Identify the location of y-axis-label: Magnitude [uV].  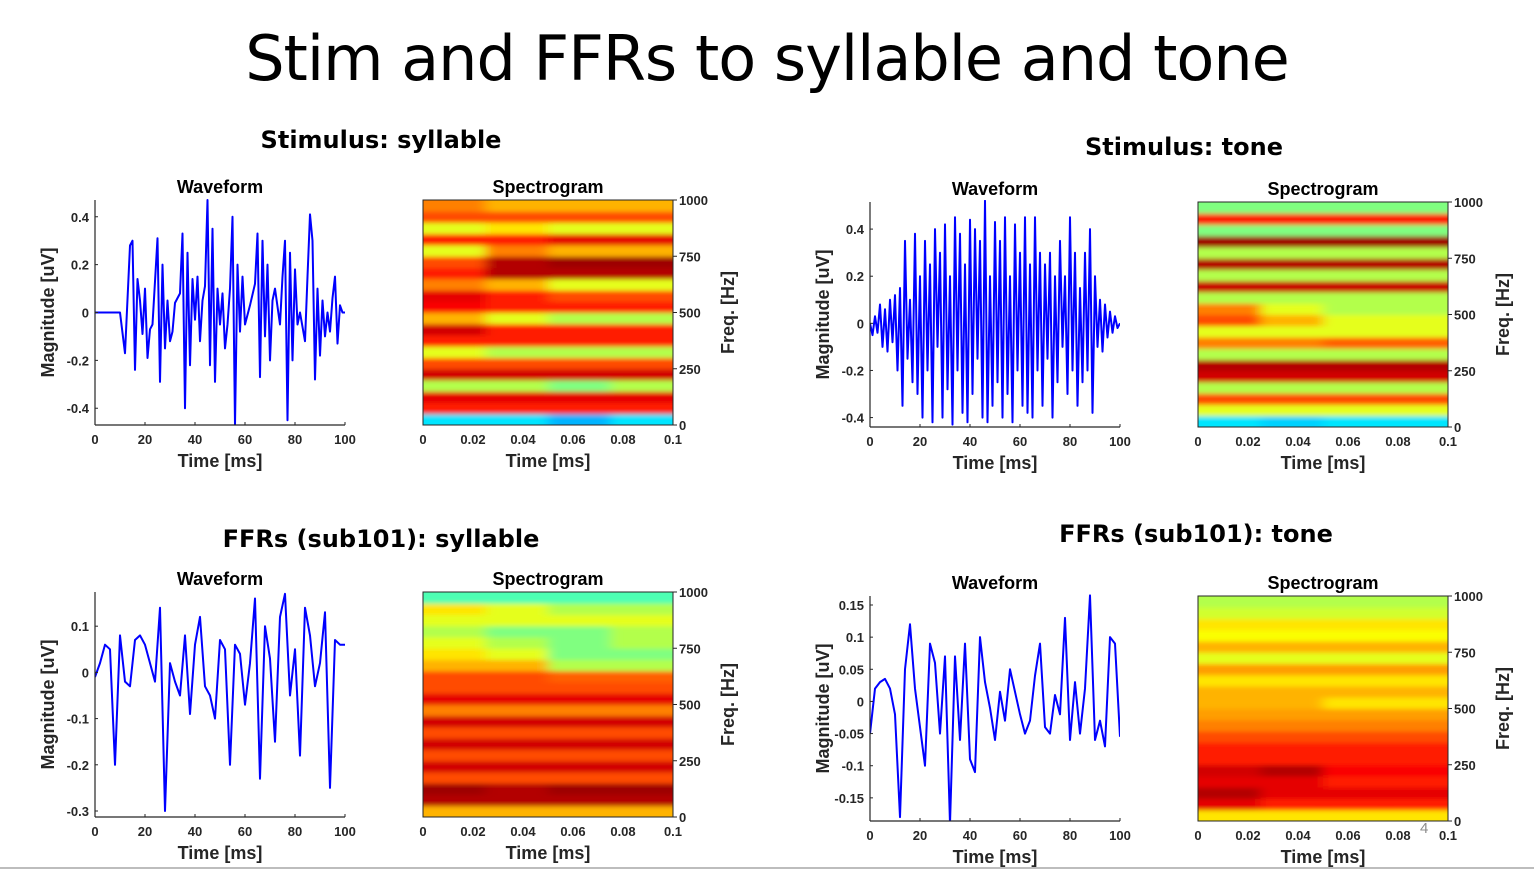
(823, 315).